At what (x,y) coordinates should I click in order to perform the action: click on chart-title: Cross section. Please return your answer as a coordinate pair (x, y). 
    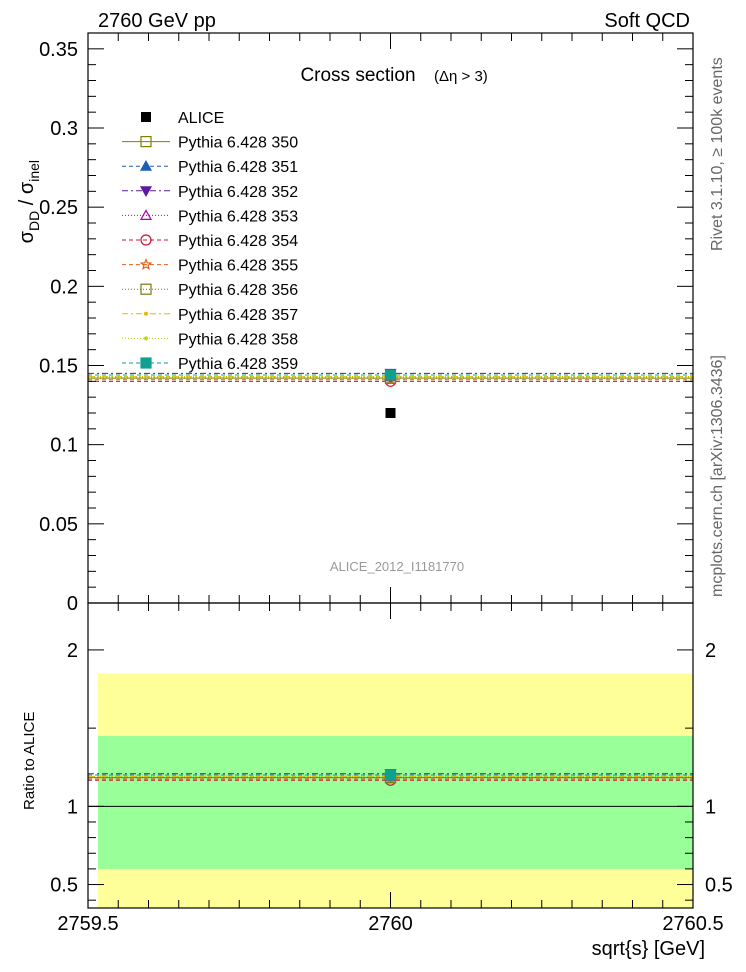
    Looking at the image, I should click on (357, 75).